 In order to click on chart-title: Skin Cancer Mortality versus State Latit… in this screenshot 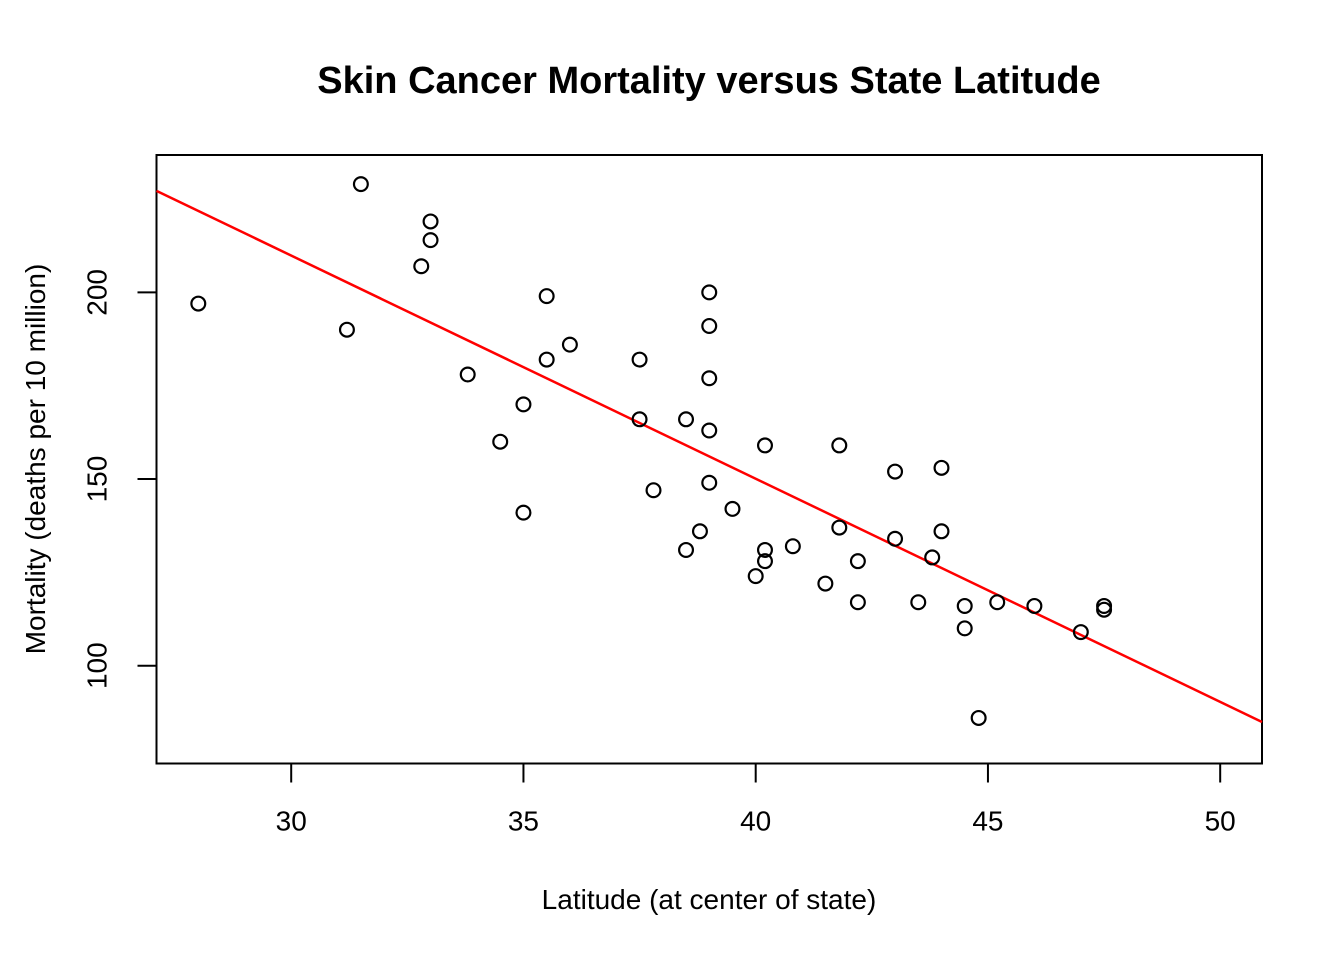, I will do `click(709, 81)`.